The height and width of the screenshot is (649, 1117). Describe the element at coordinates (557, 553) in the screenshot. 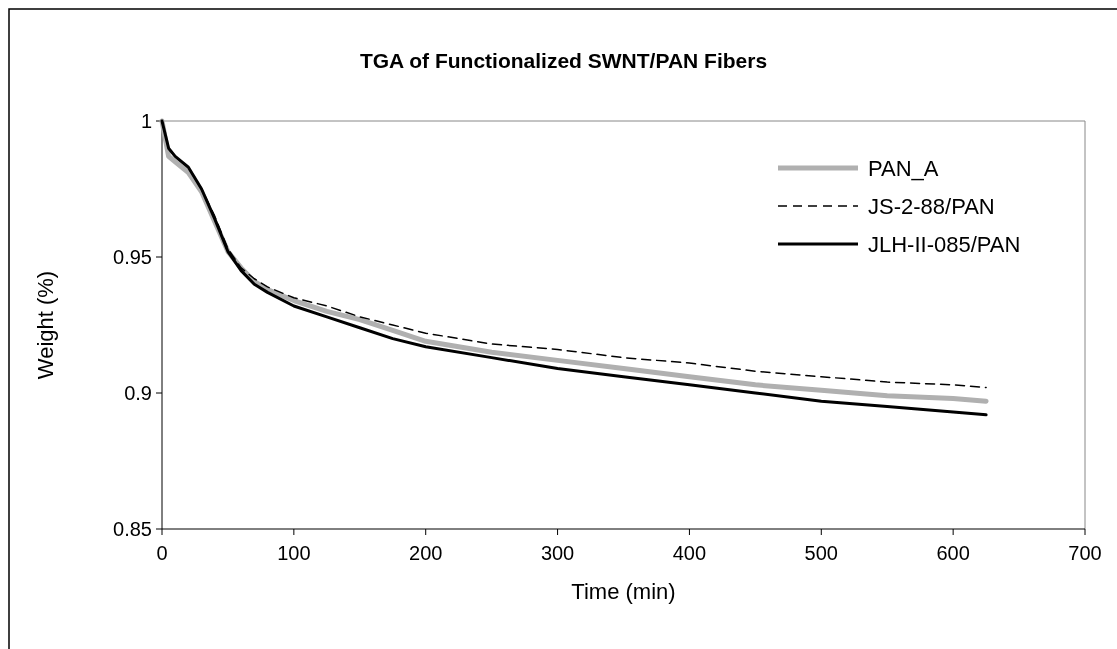

I see `x-tick-label: 300` at that location.